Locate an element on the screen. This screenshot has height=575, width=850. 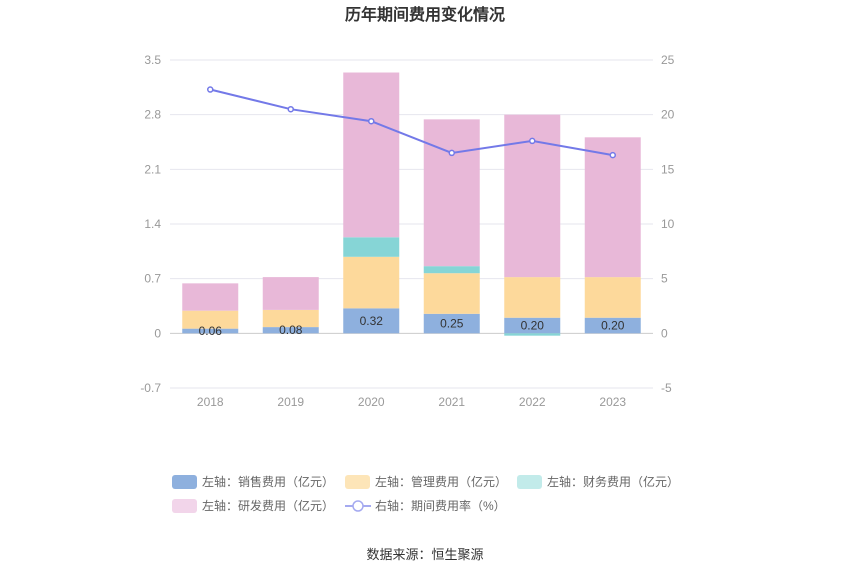
left-tick-label: 2.1 is located at coordinates (152, 169).